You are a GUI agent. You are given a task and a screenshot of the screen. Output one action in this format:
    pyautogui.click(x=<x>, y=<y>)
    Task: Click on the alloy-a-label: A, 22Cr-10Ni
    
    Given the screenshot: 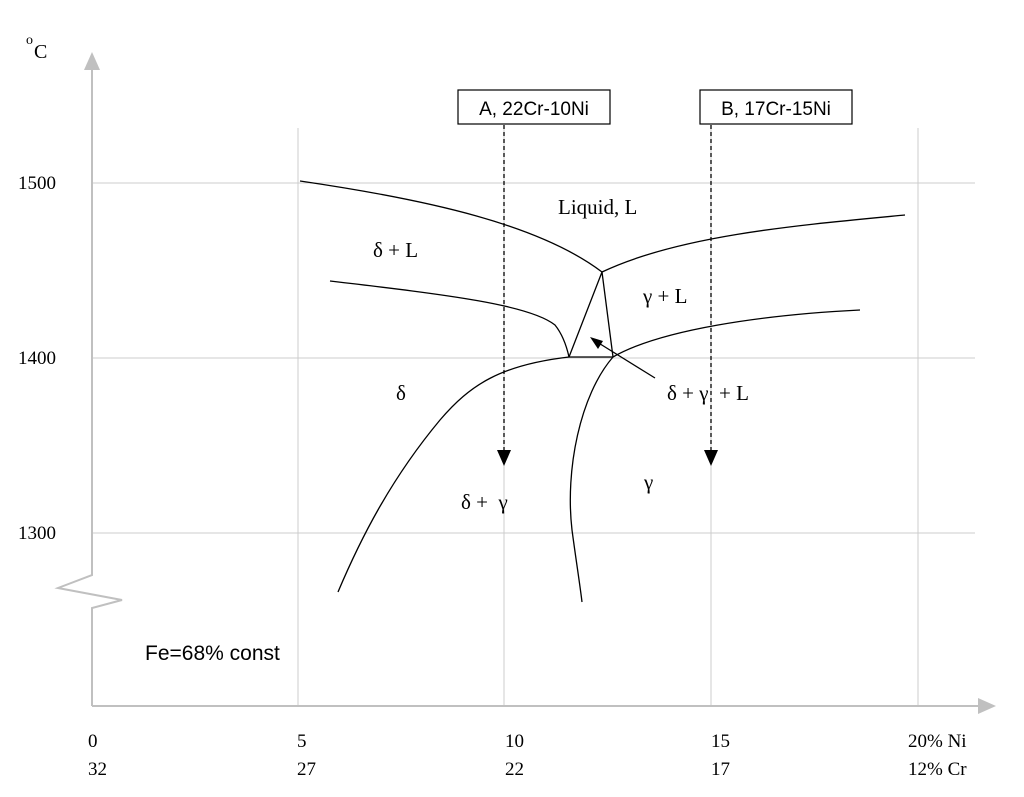 What is the action you would take?
    pyautogui.click(x=534, y=109)
    